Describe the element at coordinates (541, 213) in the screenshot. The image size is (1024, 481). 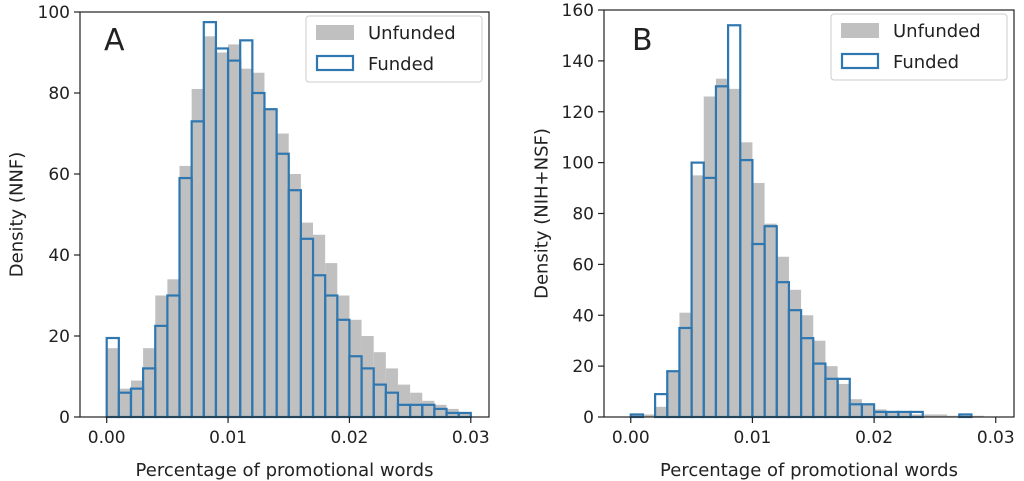
I see `y-axis-label: Density (NIH+NSF)` at that location.